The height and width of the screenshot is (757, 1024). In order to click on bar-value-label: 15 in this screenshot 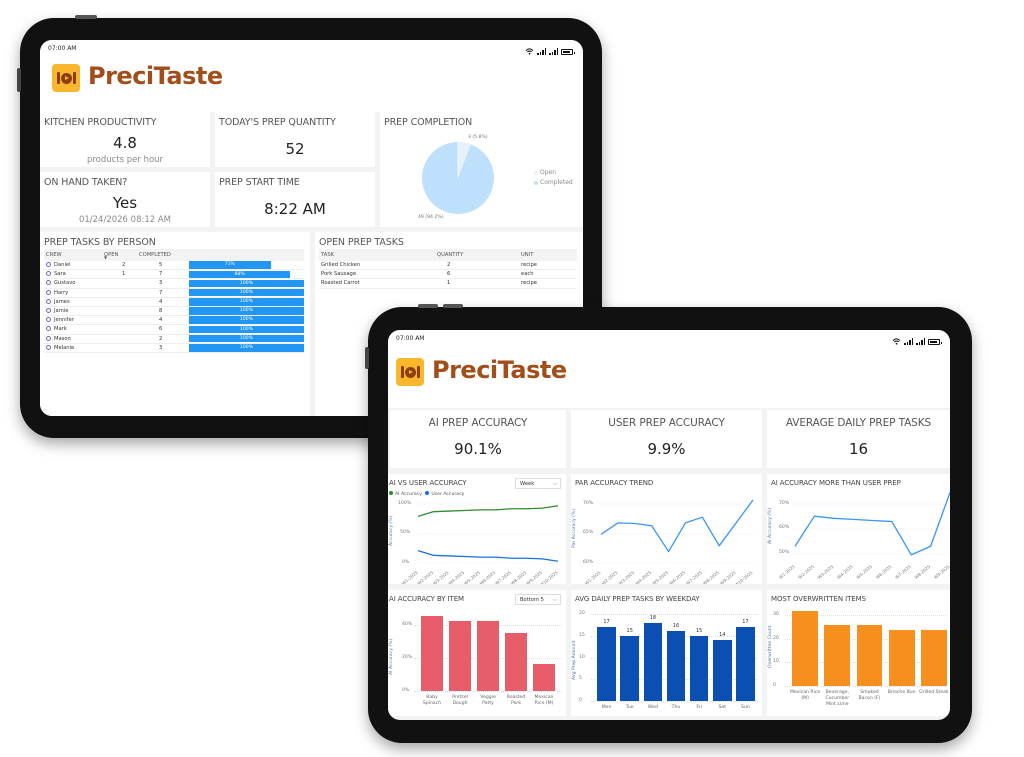, I will do `click(699, 630)`.